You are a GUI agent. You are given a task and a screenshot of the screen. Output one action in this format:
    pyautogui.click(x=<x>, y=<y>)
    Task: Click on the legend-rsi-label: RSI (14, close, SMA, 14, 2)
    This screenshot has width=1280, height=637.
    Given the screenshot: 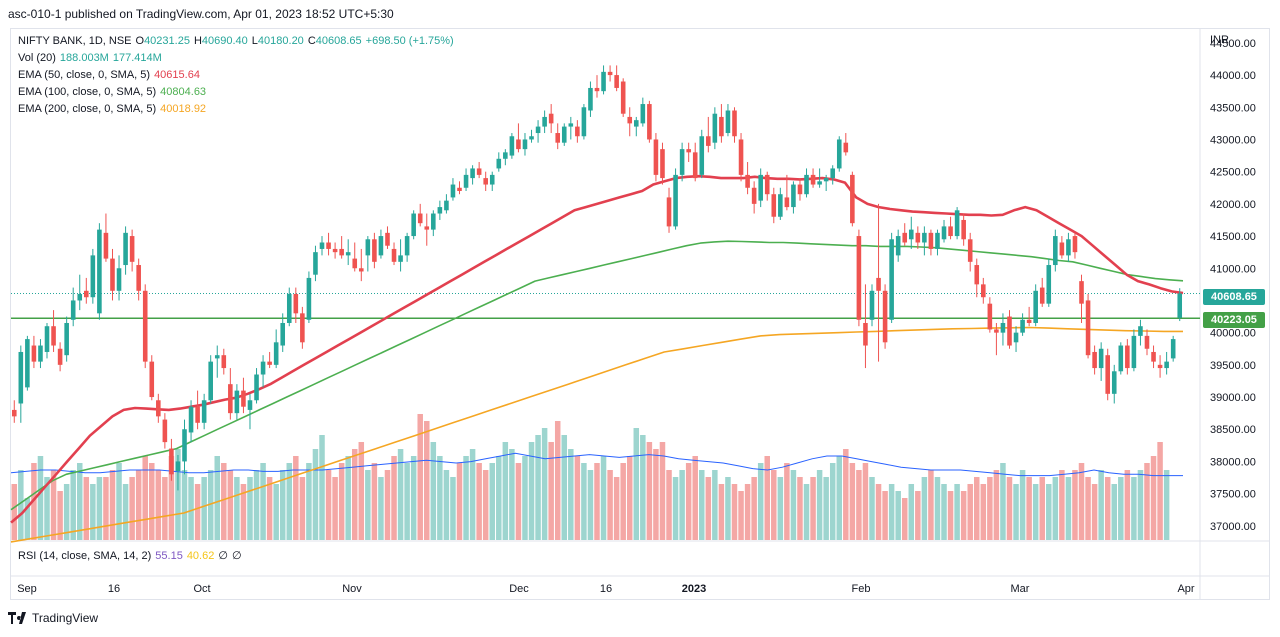 What is the action you would take?
    pyautogui.click(x=85, y=556)
    